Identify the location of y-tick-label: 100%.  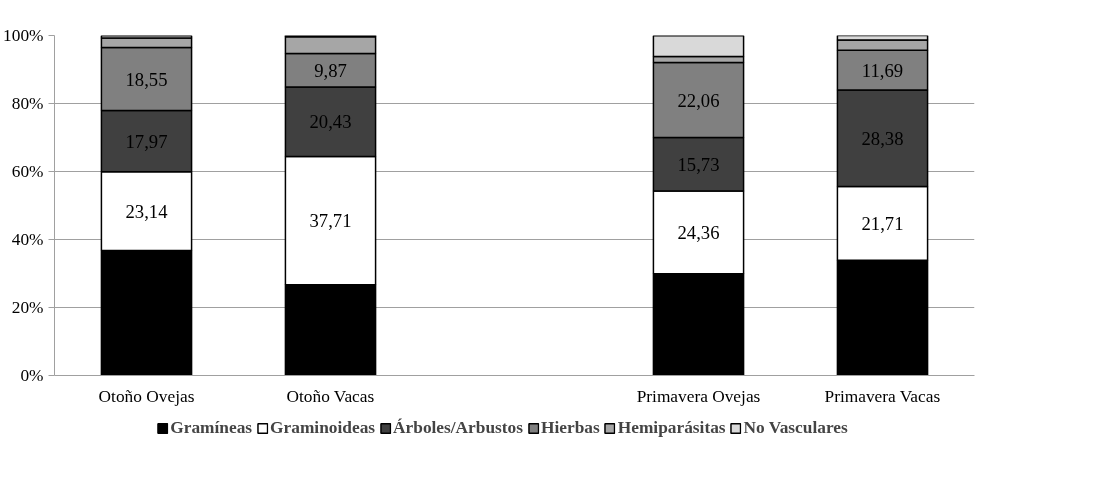
(23, 35).